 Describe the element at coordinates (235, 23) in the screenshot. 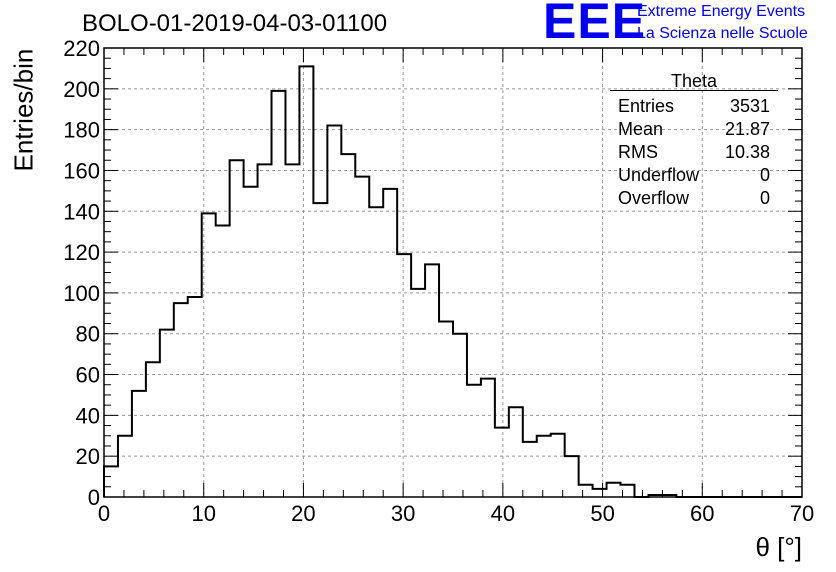

I see `chart-title: BOLO-01-2019-04-03-01100` at that location.